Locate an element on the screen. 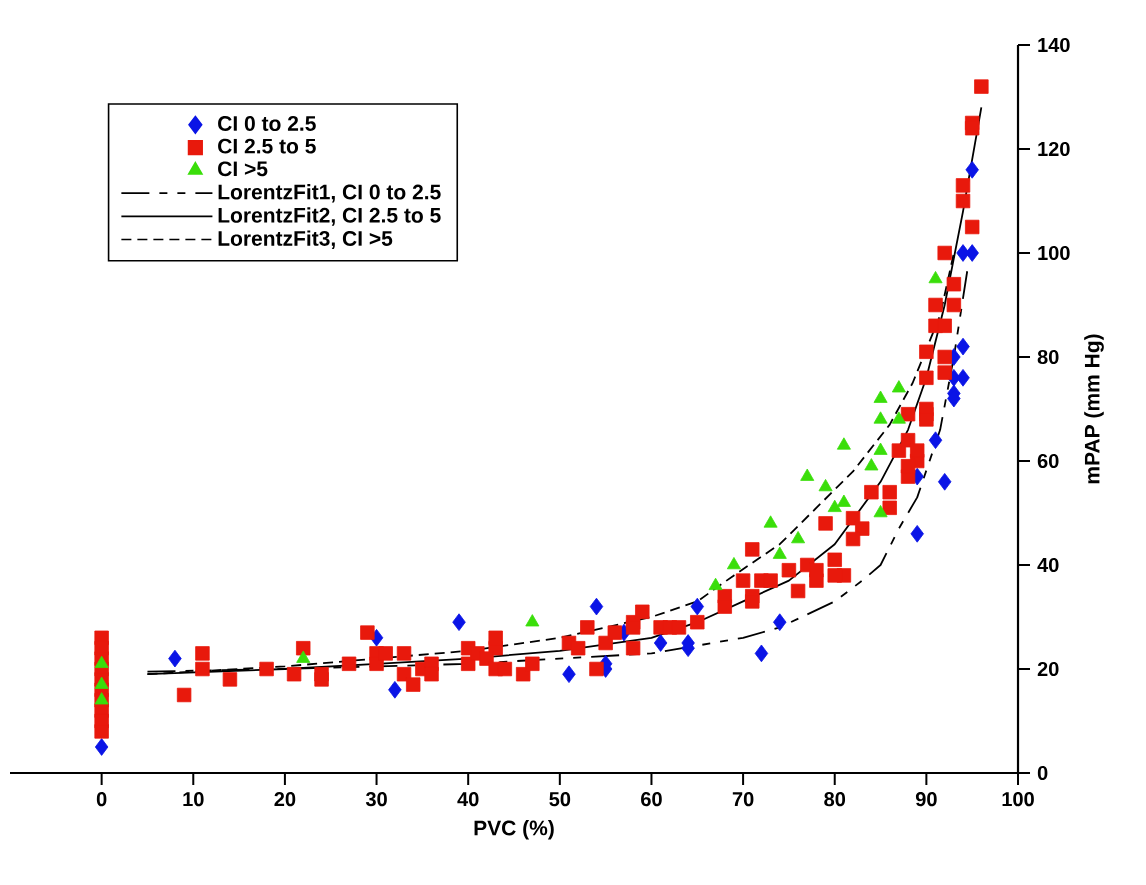  legend-label: CI 0 to 2.5 is located at coordinates (267, 123).